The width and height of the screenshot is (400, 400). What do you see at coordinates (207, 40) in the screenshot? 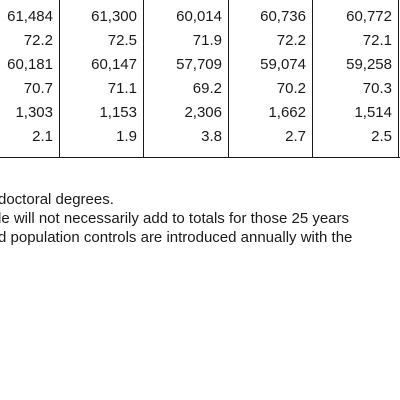
I see `table-cell: 71.9` at bounding box center [207, 40].